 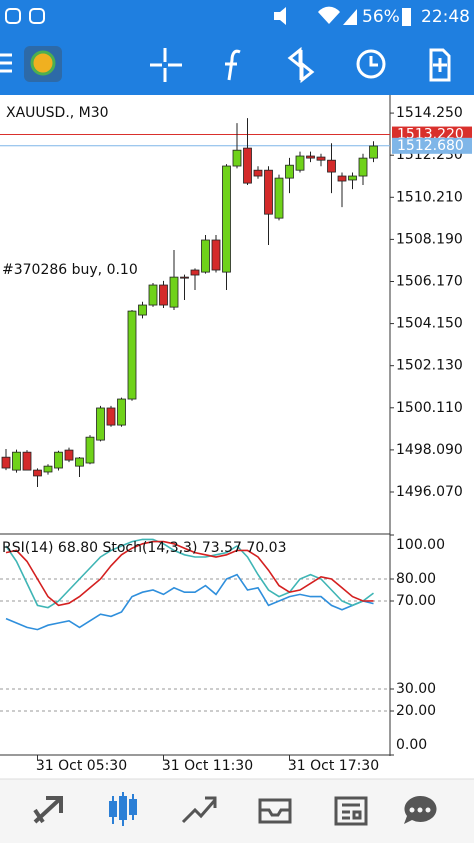 I want to click on news-tab, so click(x=351, y=811).